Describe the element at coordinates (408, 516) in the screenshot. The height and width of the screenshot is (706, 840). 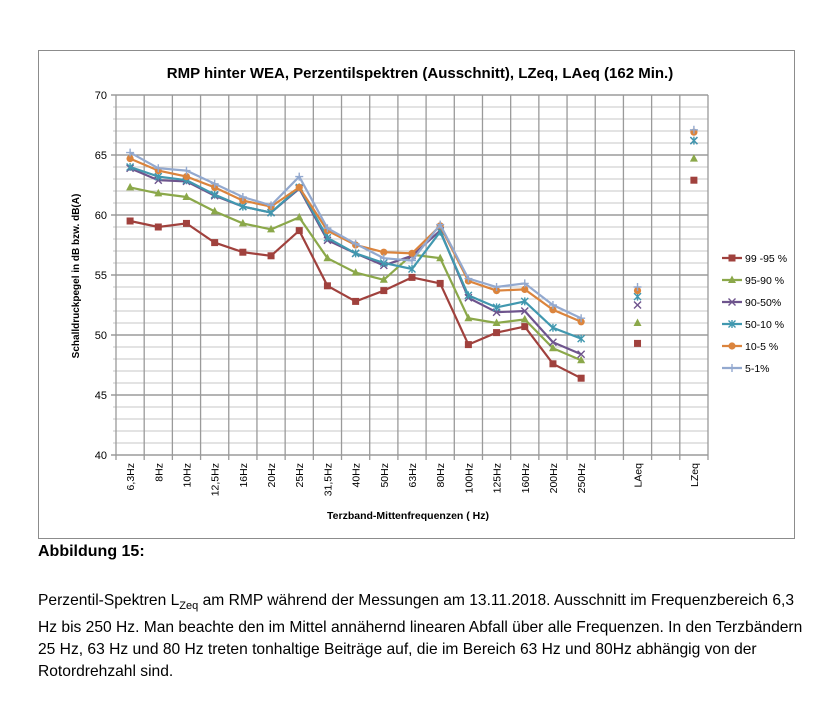
I see `x-axis-title: Terzband-Mittenfrequenzen ( Hz)` at that location.